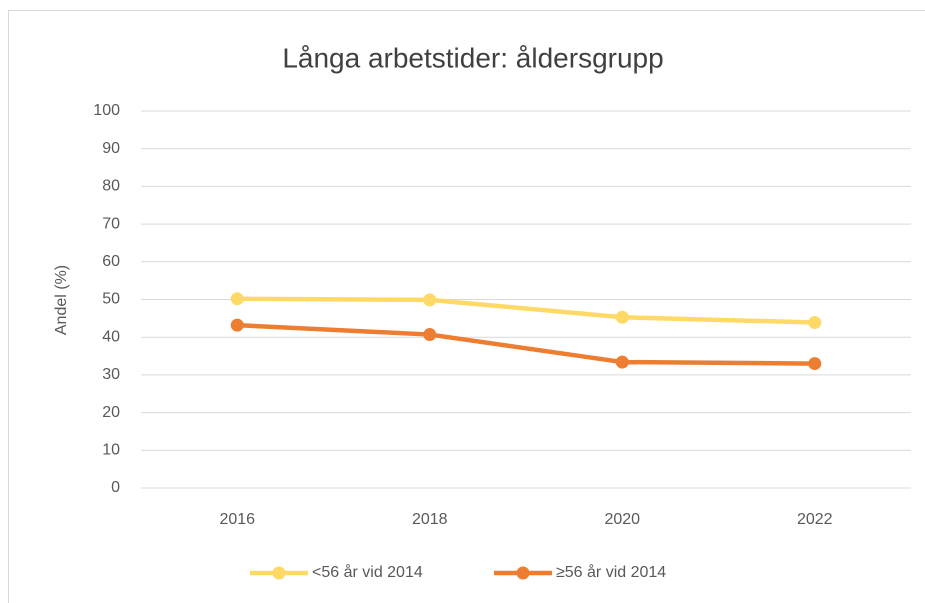  What do you see at coordinates (111, 299) in the screenshot?
I see `y-tick-label: 50` at bounding box center [111, 299].